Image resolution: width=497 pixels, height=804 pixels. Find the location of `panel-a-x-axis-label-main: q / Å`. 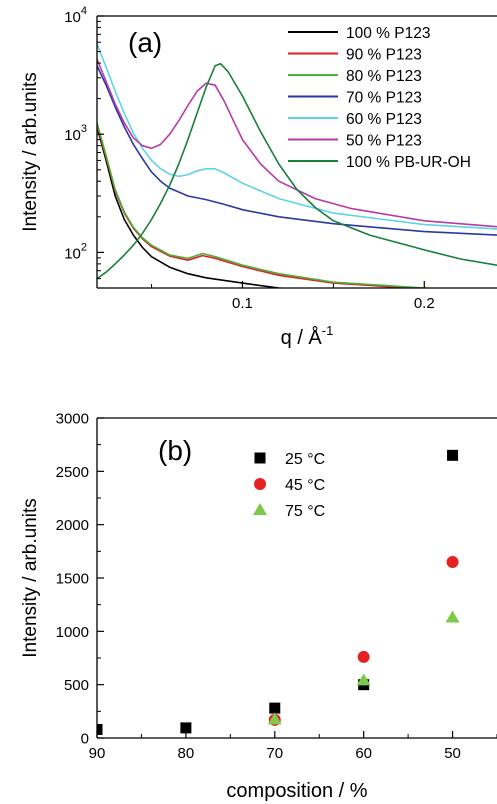

panel-a-x-axis-label-main: q / Å is located at coordinates (302, 337).